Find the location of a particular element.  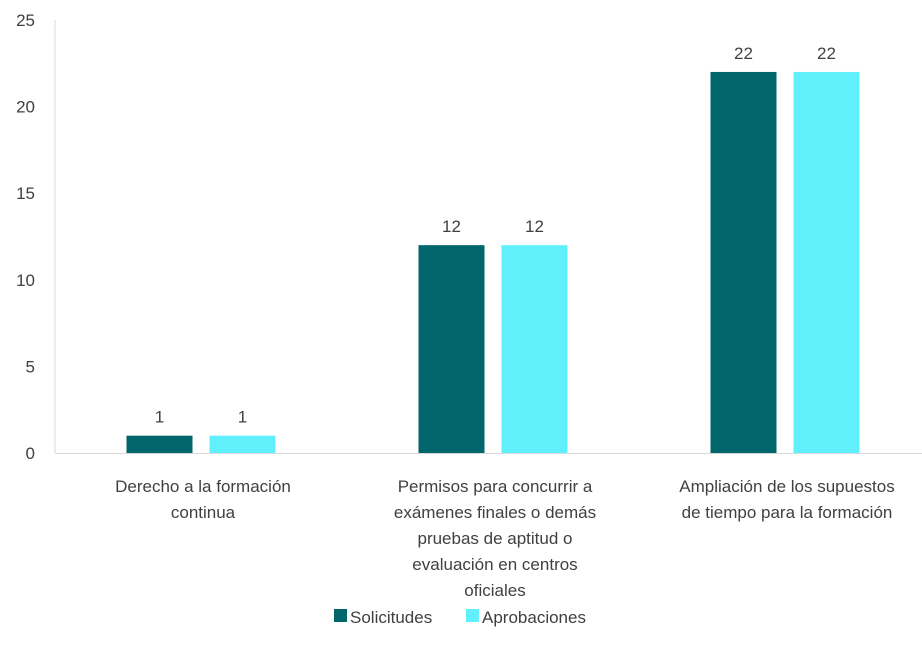

y-tick-label: 15 is located at coordinates (25, 193).